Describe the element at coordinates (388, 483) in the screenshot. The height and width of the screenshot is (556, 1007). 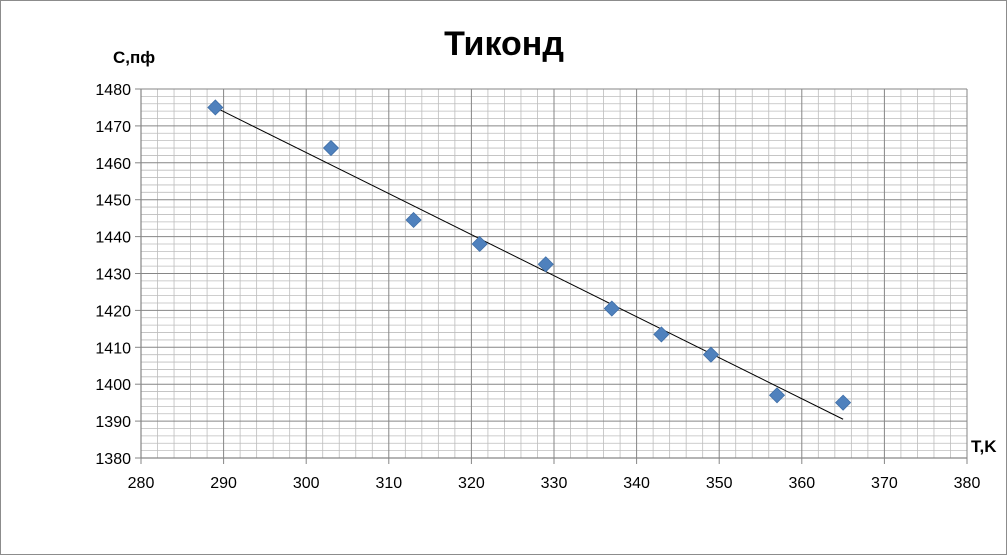
I see `x-tick-label: 310` at that location.